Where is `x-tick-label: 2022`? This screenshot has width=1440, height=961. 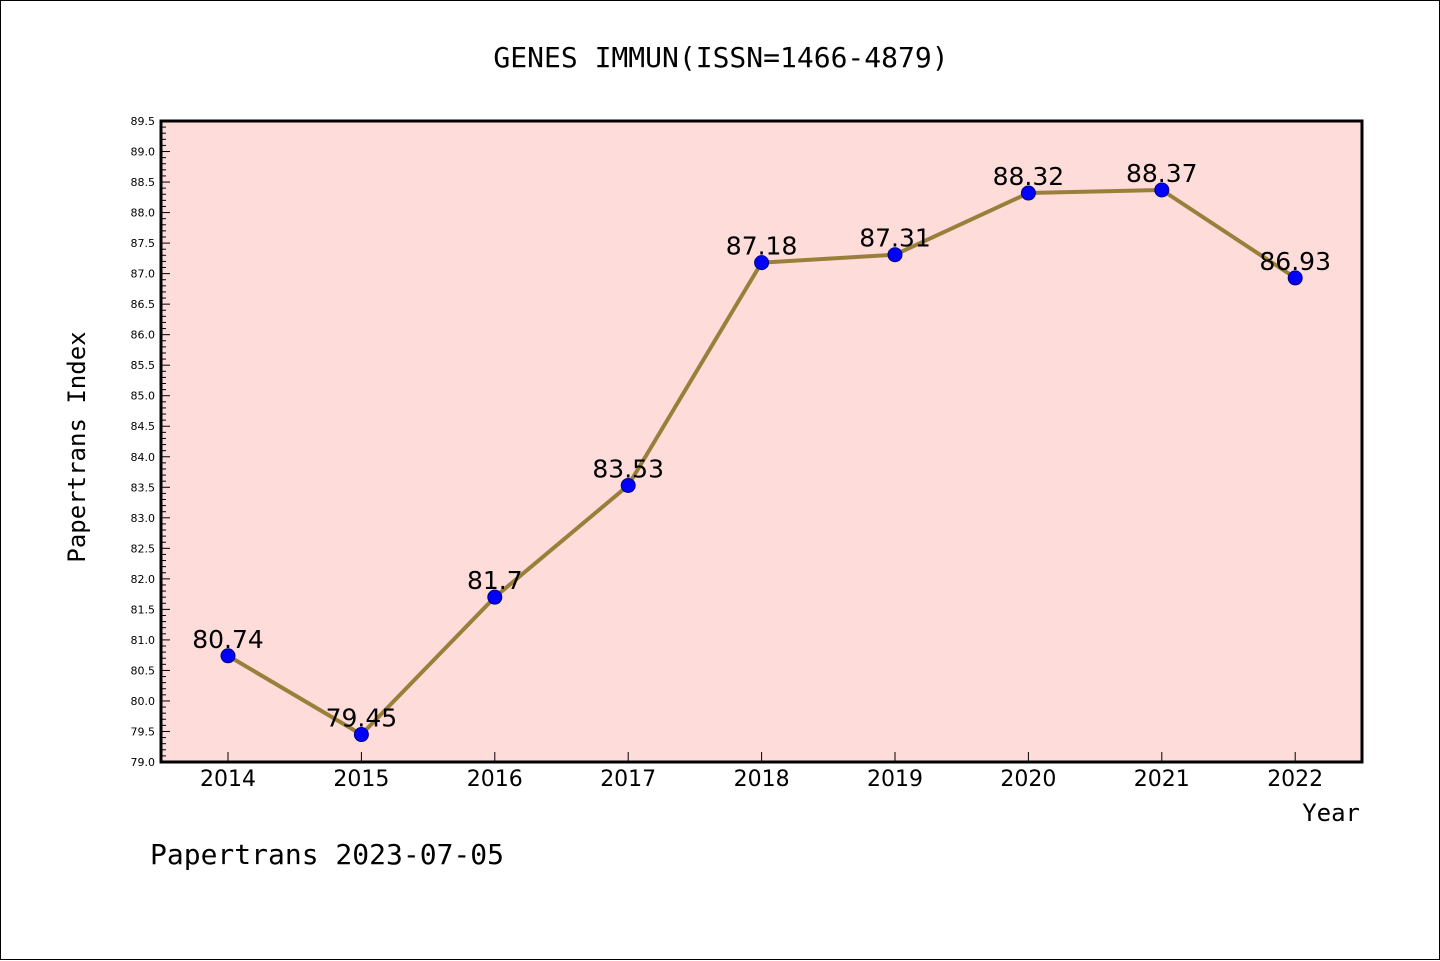 x-tick-label: 2022 is located at coordinates (1295, 779).